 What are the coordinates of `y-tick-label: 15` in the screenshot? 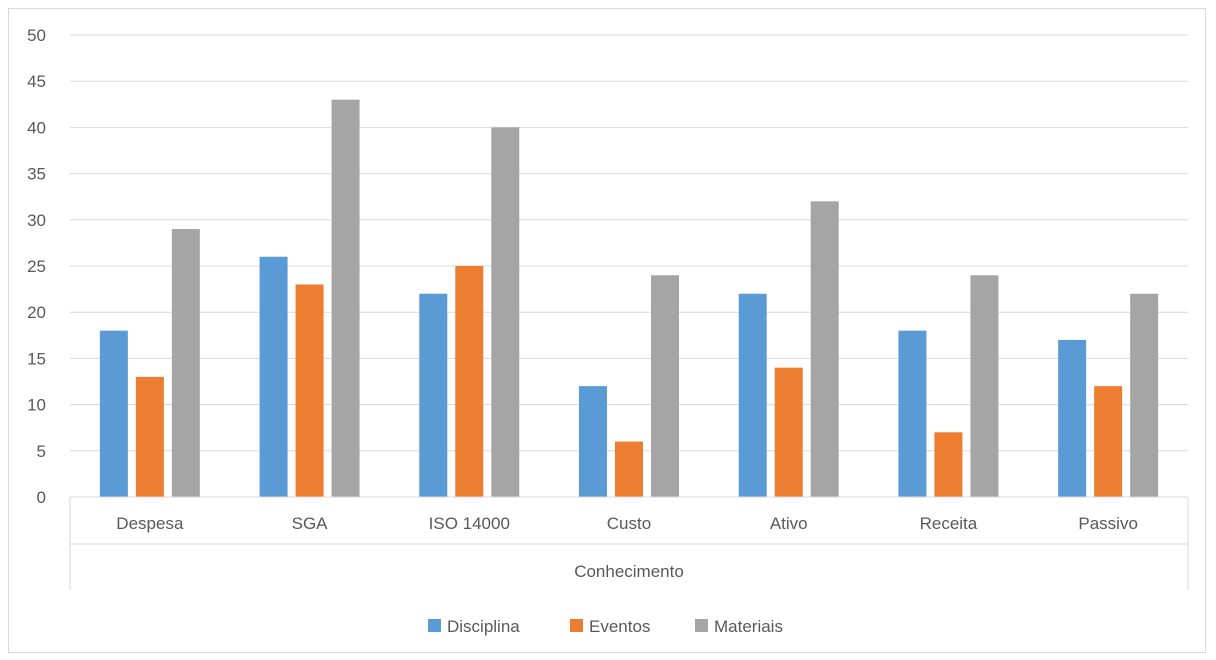 It's located at (36, 358).